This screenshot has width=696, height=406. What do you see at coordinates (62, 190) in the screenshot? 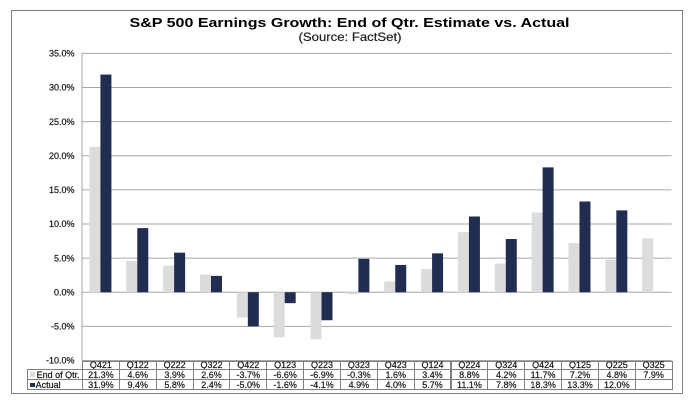
I see `svg-text: 15.0%` at bounding box center [62, 190].